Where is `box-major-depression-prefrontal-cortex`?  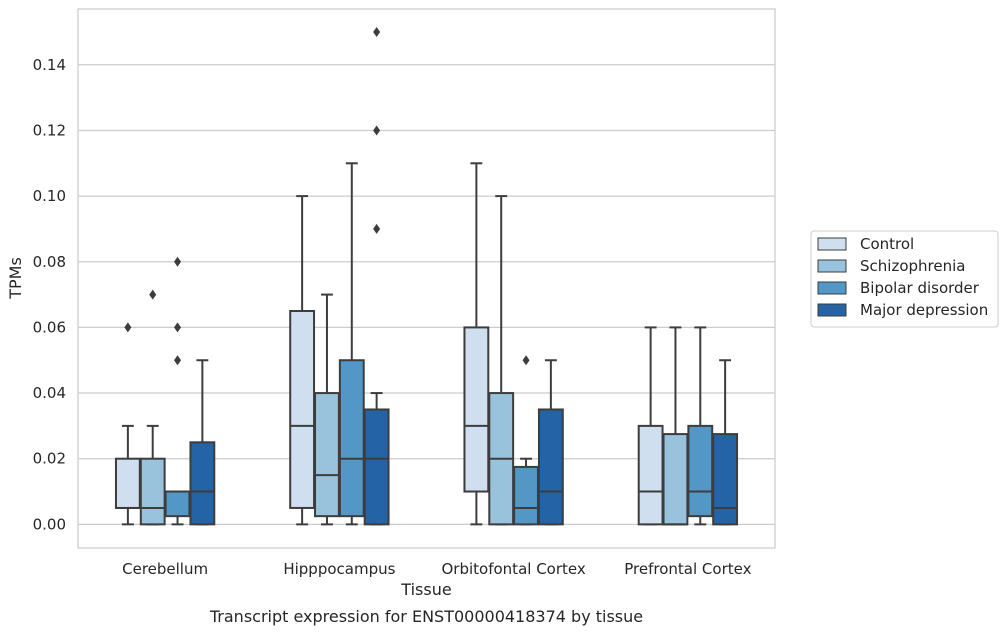
box-major-depression-prefrontal-cortex is located at coordinates (725, 442).